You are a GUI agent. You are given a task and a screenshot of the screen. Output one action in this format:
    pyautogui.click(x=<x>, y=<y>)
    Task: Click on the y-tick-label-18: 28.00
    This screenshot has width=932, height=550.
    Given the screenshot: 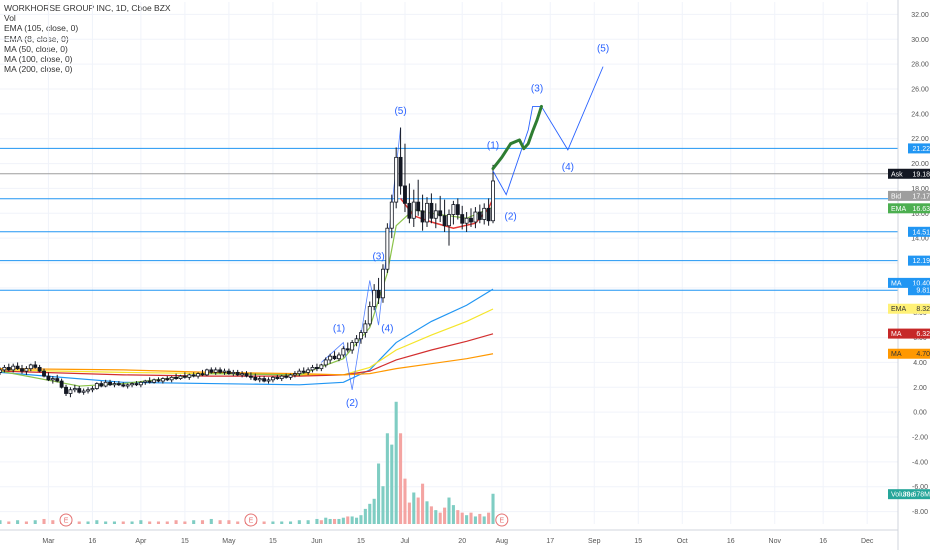 What is the action you would take?
    pyautogui.click(x=920, y=65)
    